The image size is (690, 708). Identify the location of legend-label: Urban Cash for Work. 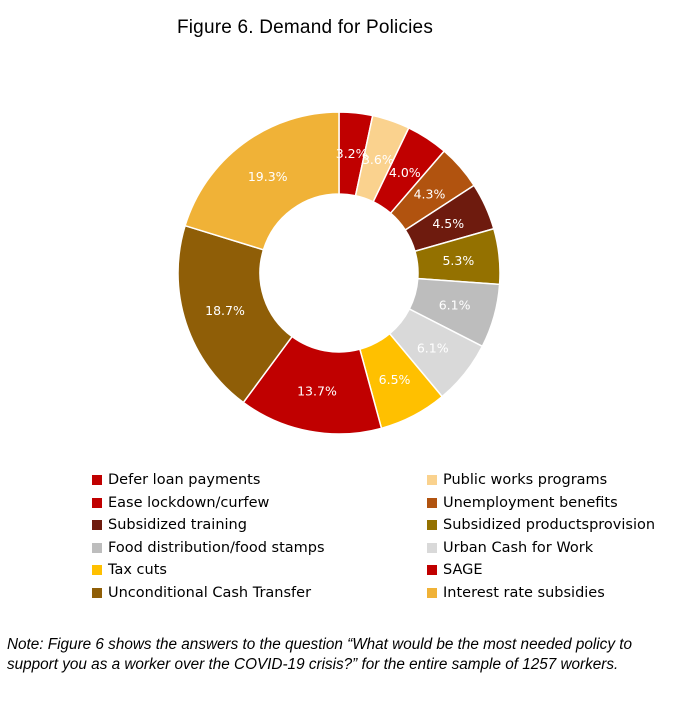
(518, 547).